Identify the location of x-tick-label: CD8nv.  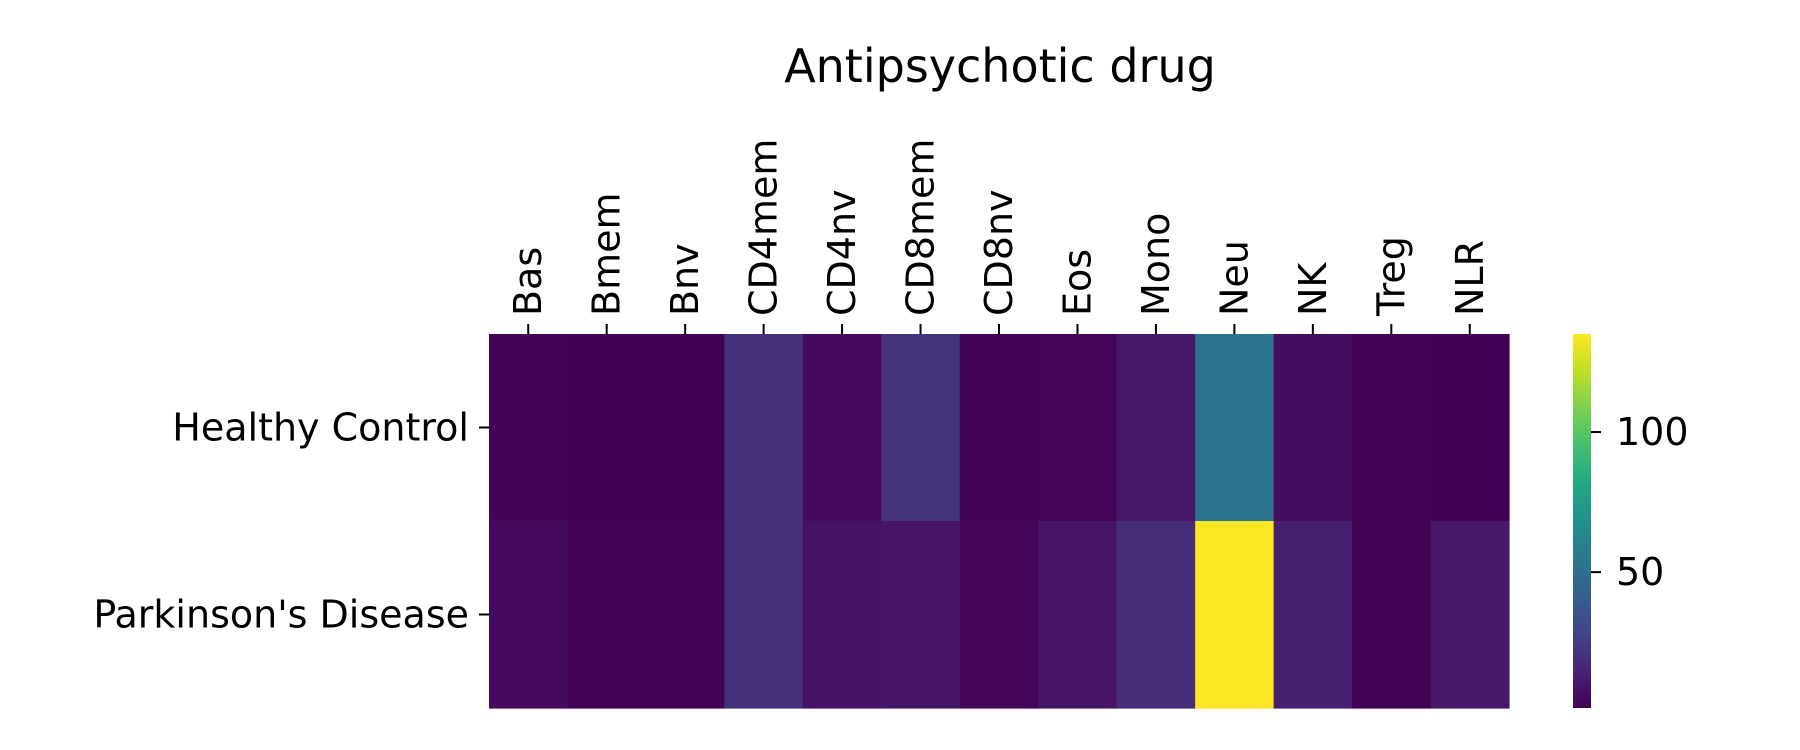
(999, 252).